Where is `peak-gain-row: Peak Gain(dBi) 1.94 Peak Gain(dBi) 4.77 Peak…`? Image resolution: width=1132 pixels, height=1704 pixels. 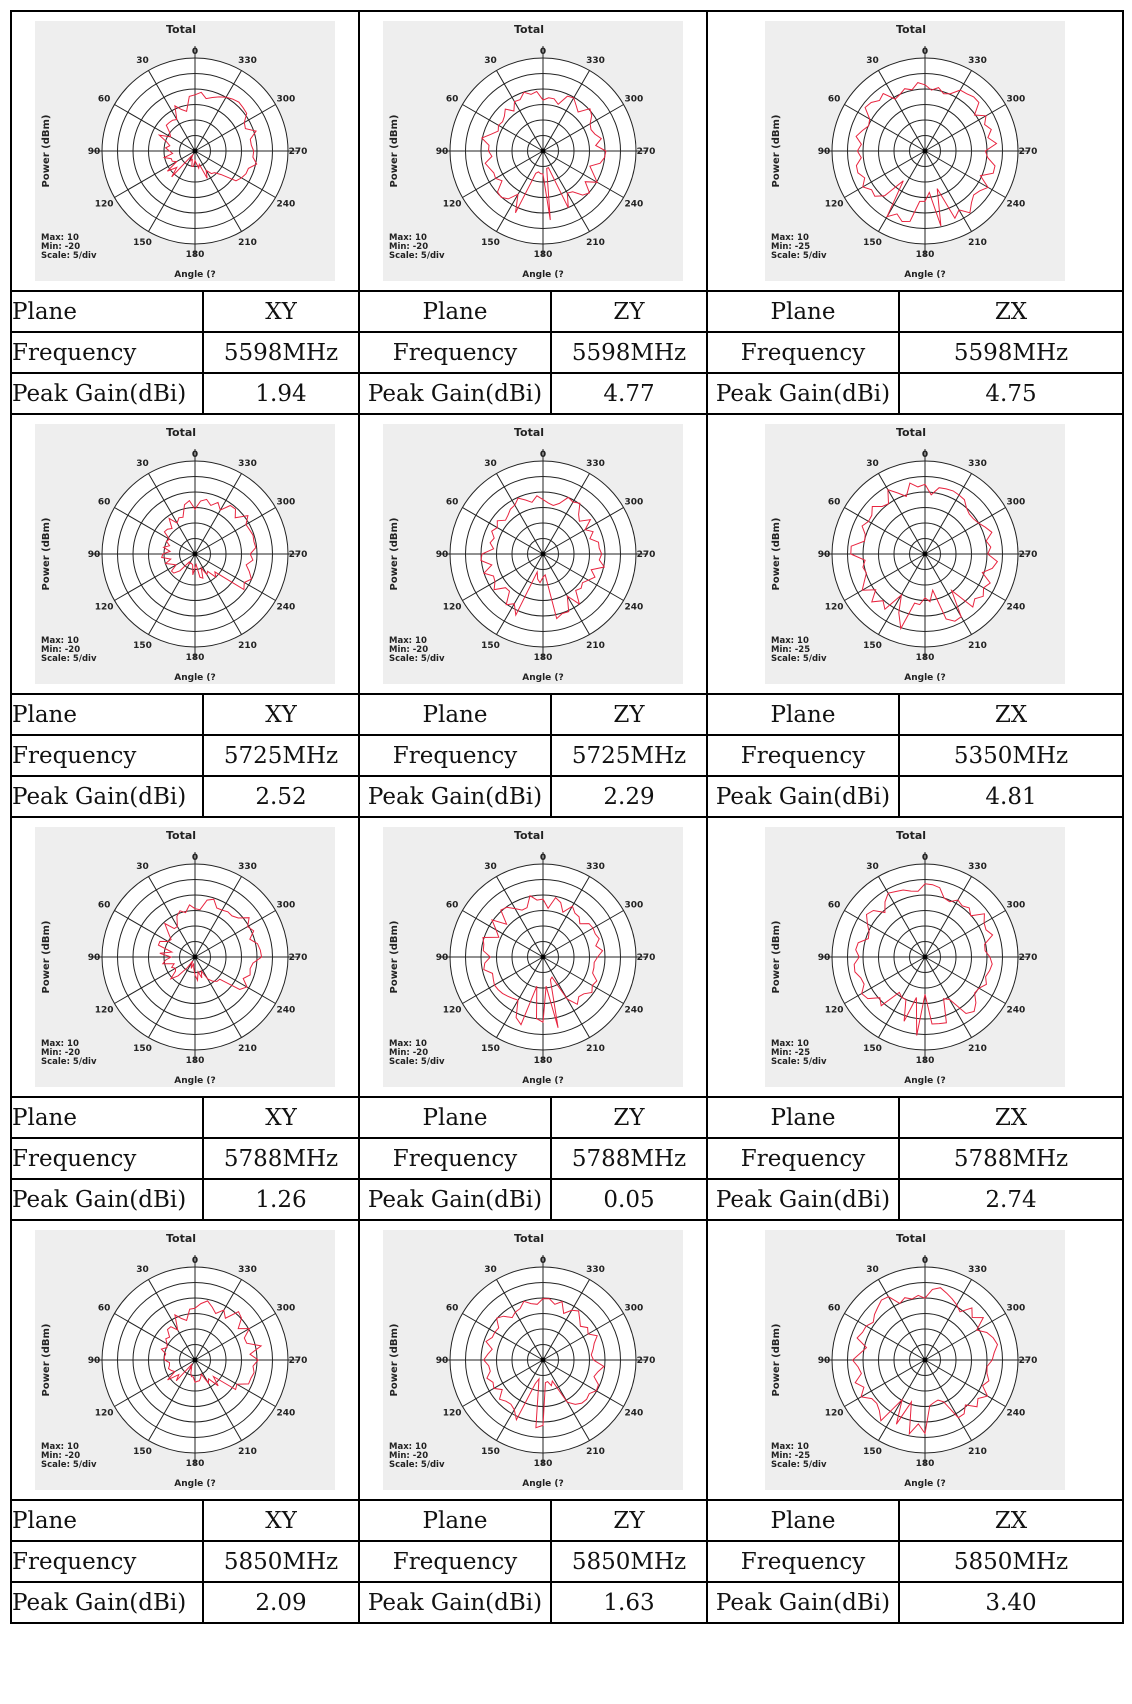
peak-gain-row: Peak Gain(dBi) 1.94 Peak Gain(dBi) 4.77 Peak… is located at coordinates (567, 393).